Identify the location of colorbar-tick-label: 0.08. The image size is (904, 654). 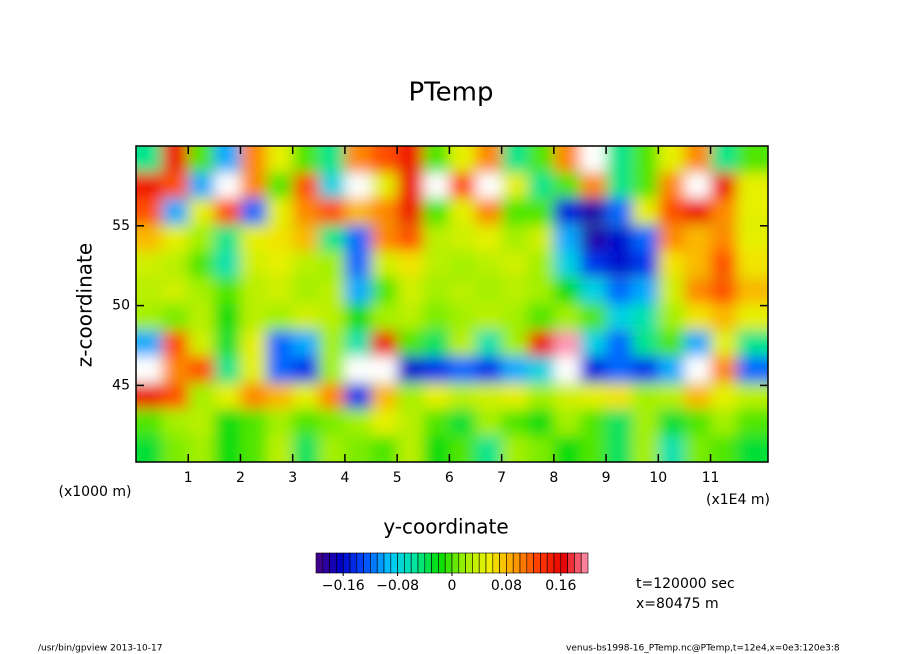
(506, 586).